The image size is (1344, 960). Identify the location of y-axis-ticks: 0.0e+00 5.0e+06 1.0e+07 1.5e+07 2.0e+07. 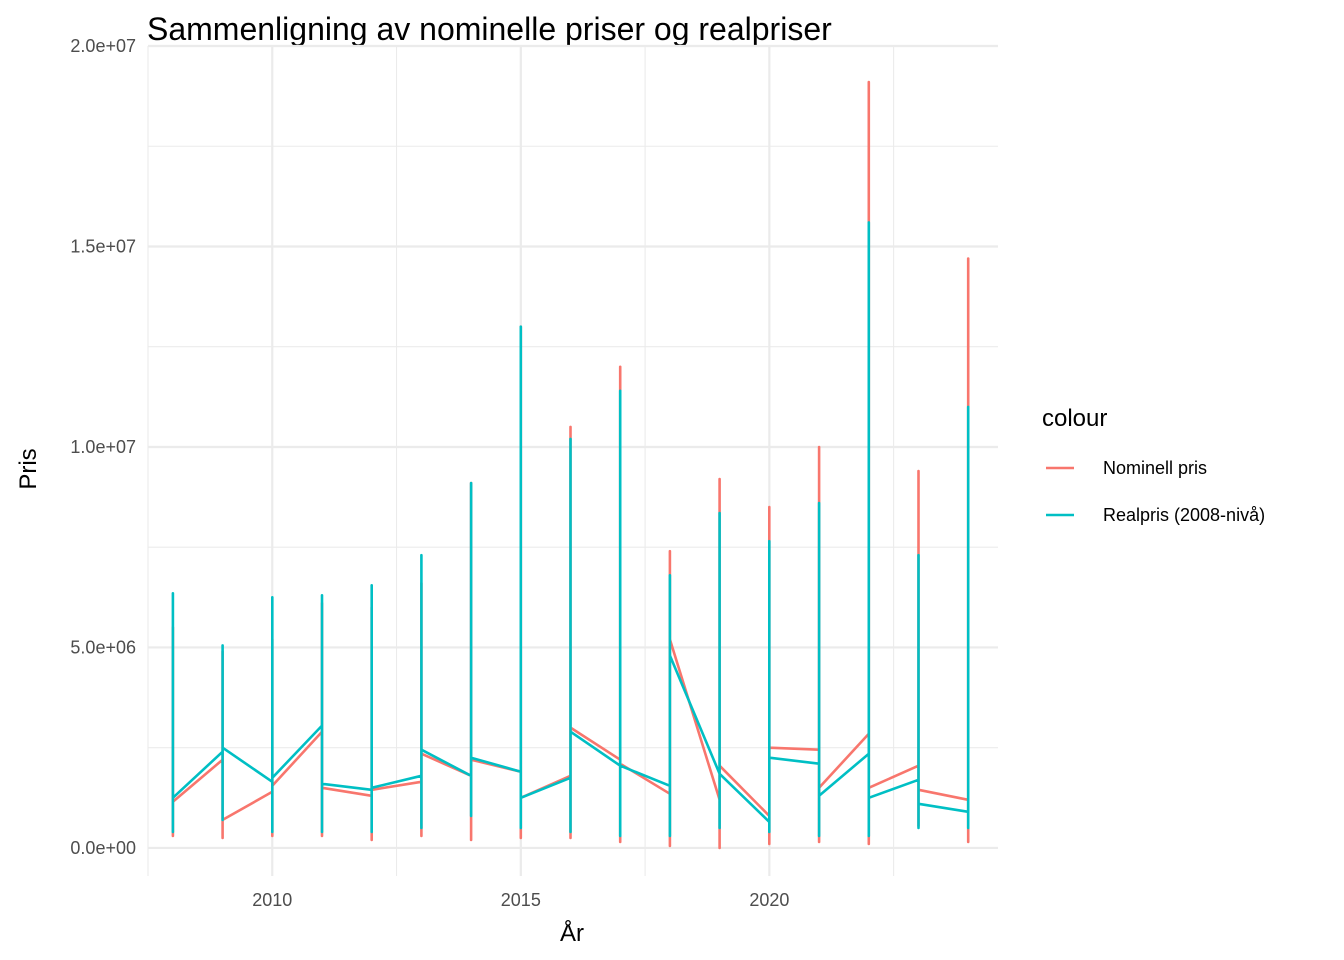
(103, 447).